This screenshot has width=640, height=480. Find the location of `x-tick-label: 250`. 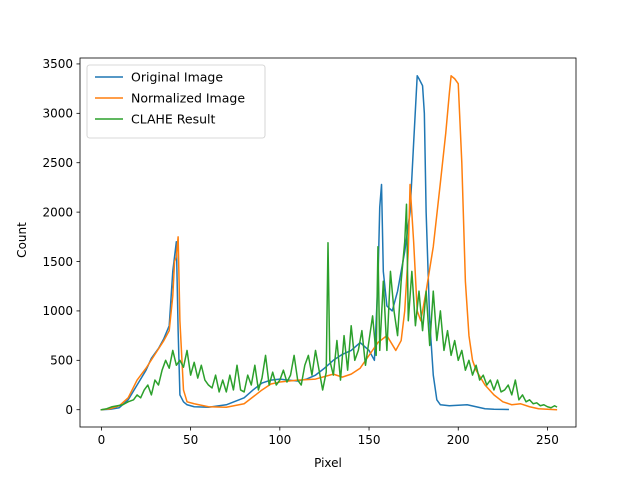

x-tick-label: 250 is located at coordinates (547, 440).